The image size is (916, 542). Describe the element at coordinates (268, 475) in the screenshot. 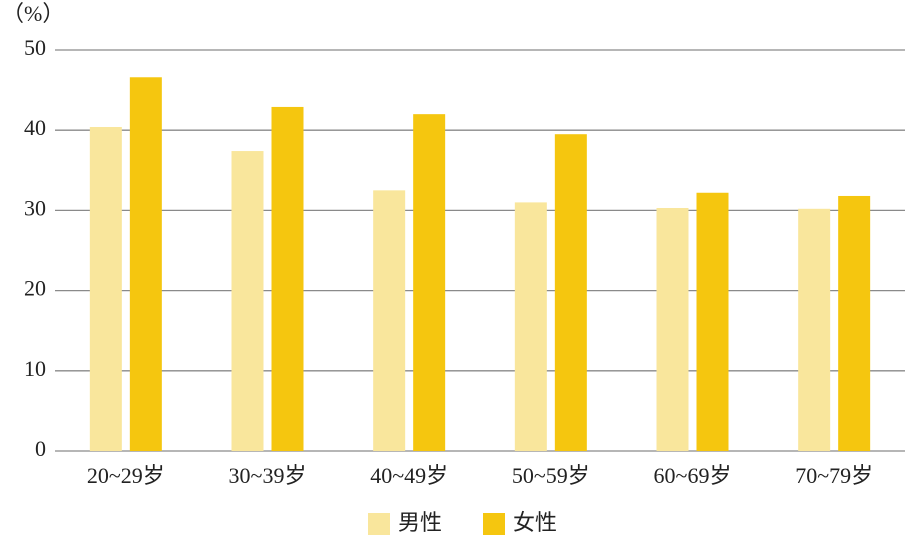

I see `x-tick-label: 30~39岁` at that location.